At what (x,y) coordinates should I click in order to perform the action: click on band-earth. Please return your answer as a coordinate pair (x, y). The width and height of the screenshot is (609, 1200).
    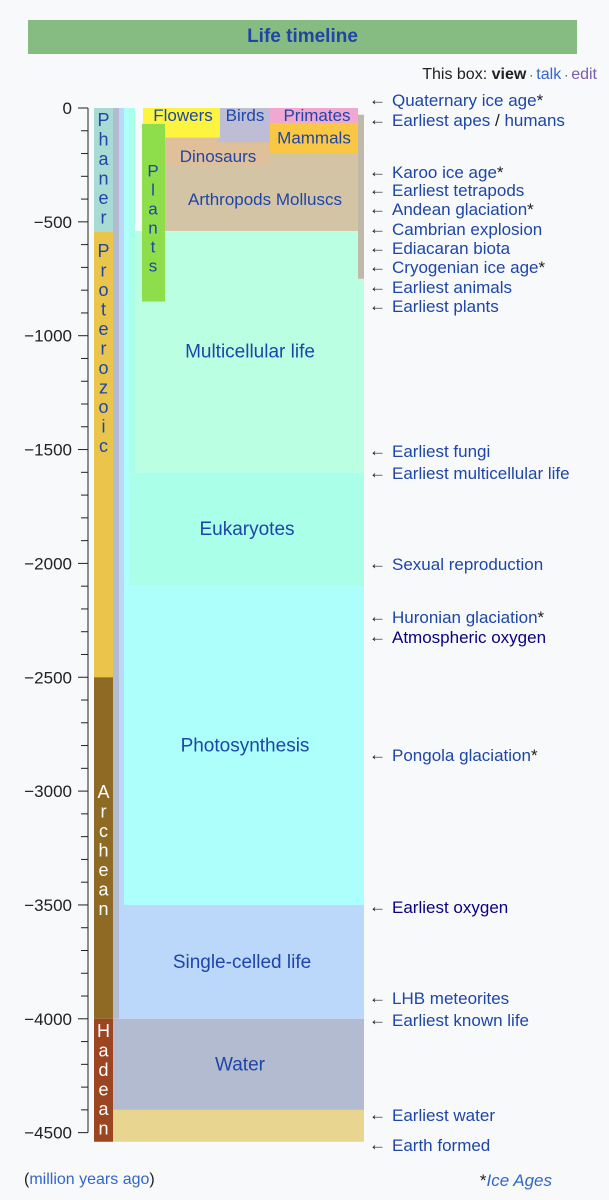
    Looking at the image, I should click on (238, 1125).